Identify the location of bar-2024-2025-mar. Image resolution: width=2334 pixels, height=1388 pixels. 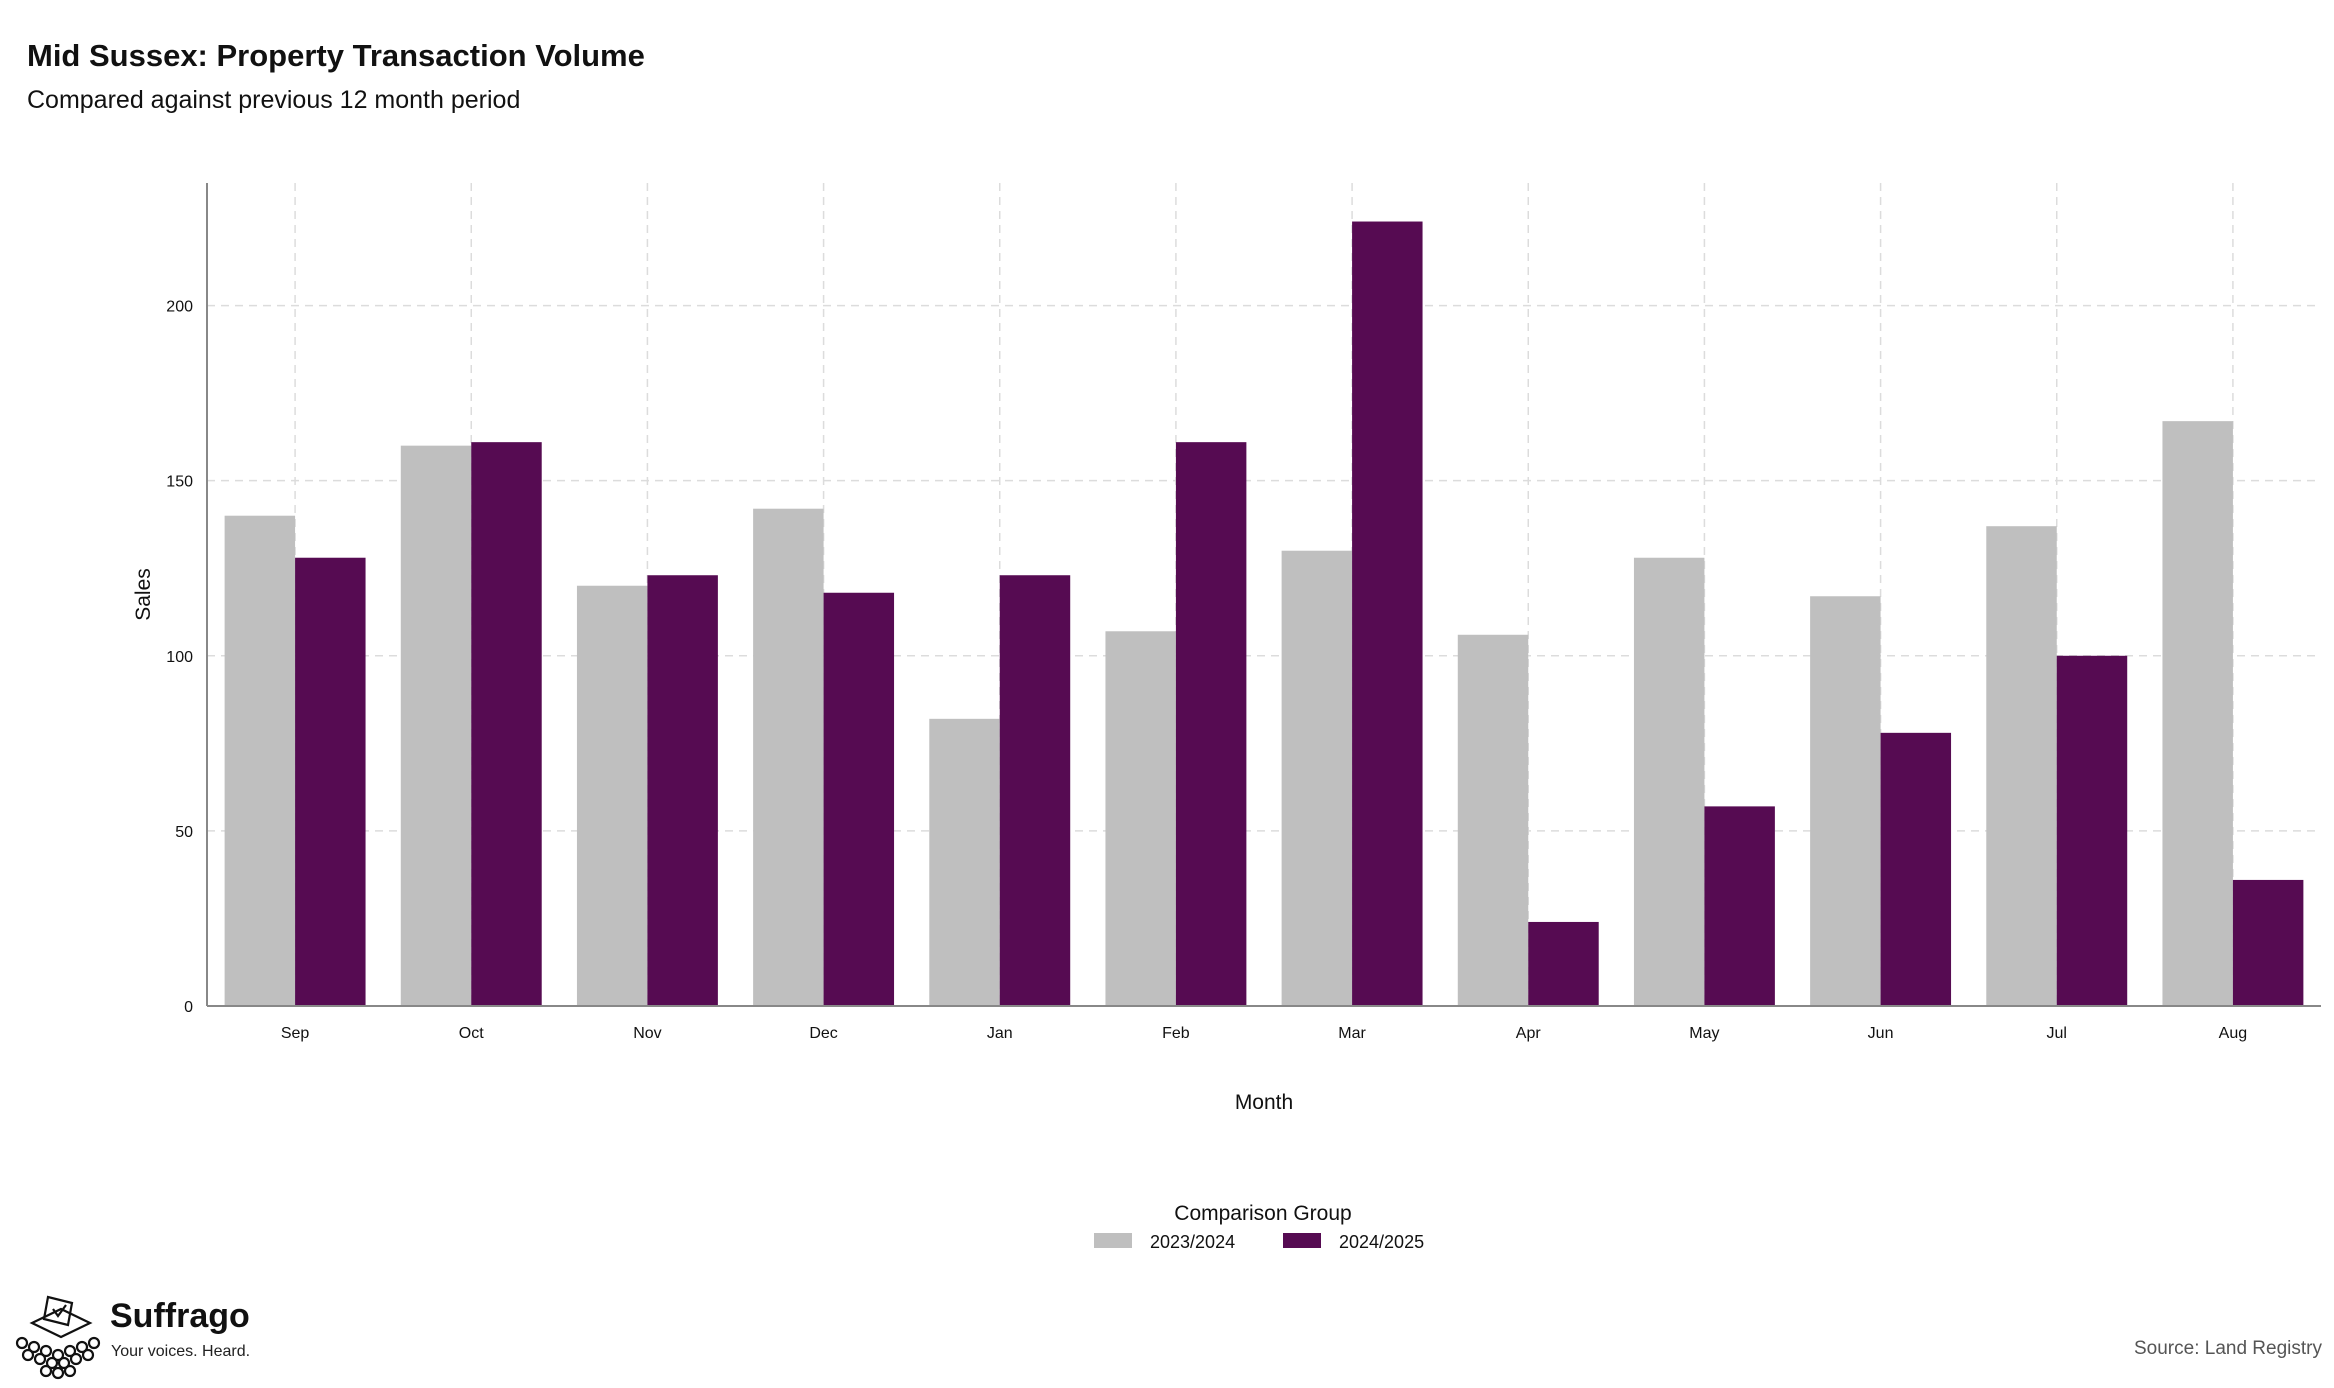
(1387, 613).